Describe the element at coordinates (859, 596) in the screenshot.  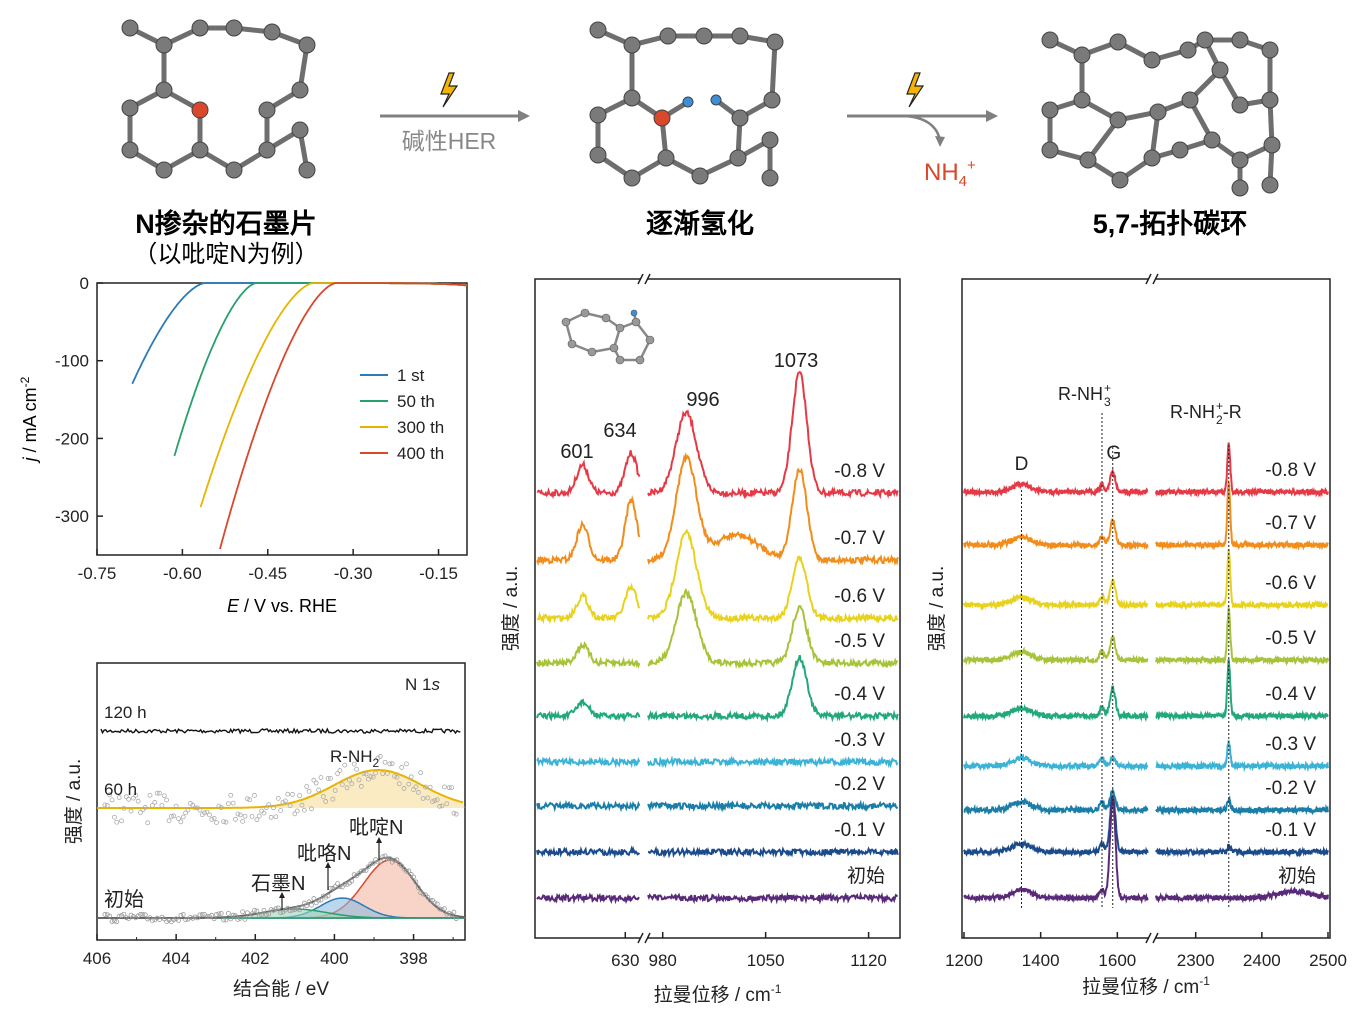
I see `potential-label: -0.6 V` at that location.